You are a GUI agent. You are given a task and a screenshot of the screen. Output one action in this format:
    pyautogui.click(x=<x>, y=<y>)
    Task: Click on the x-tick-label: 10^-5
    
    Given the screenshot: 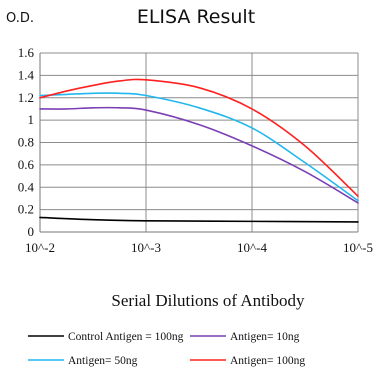 What is the action you would take?
    pyautogui.click(x=358, y=247)
    